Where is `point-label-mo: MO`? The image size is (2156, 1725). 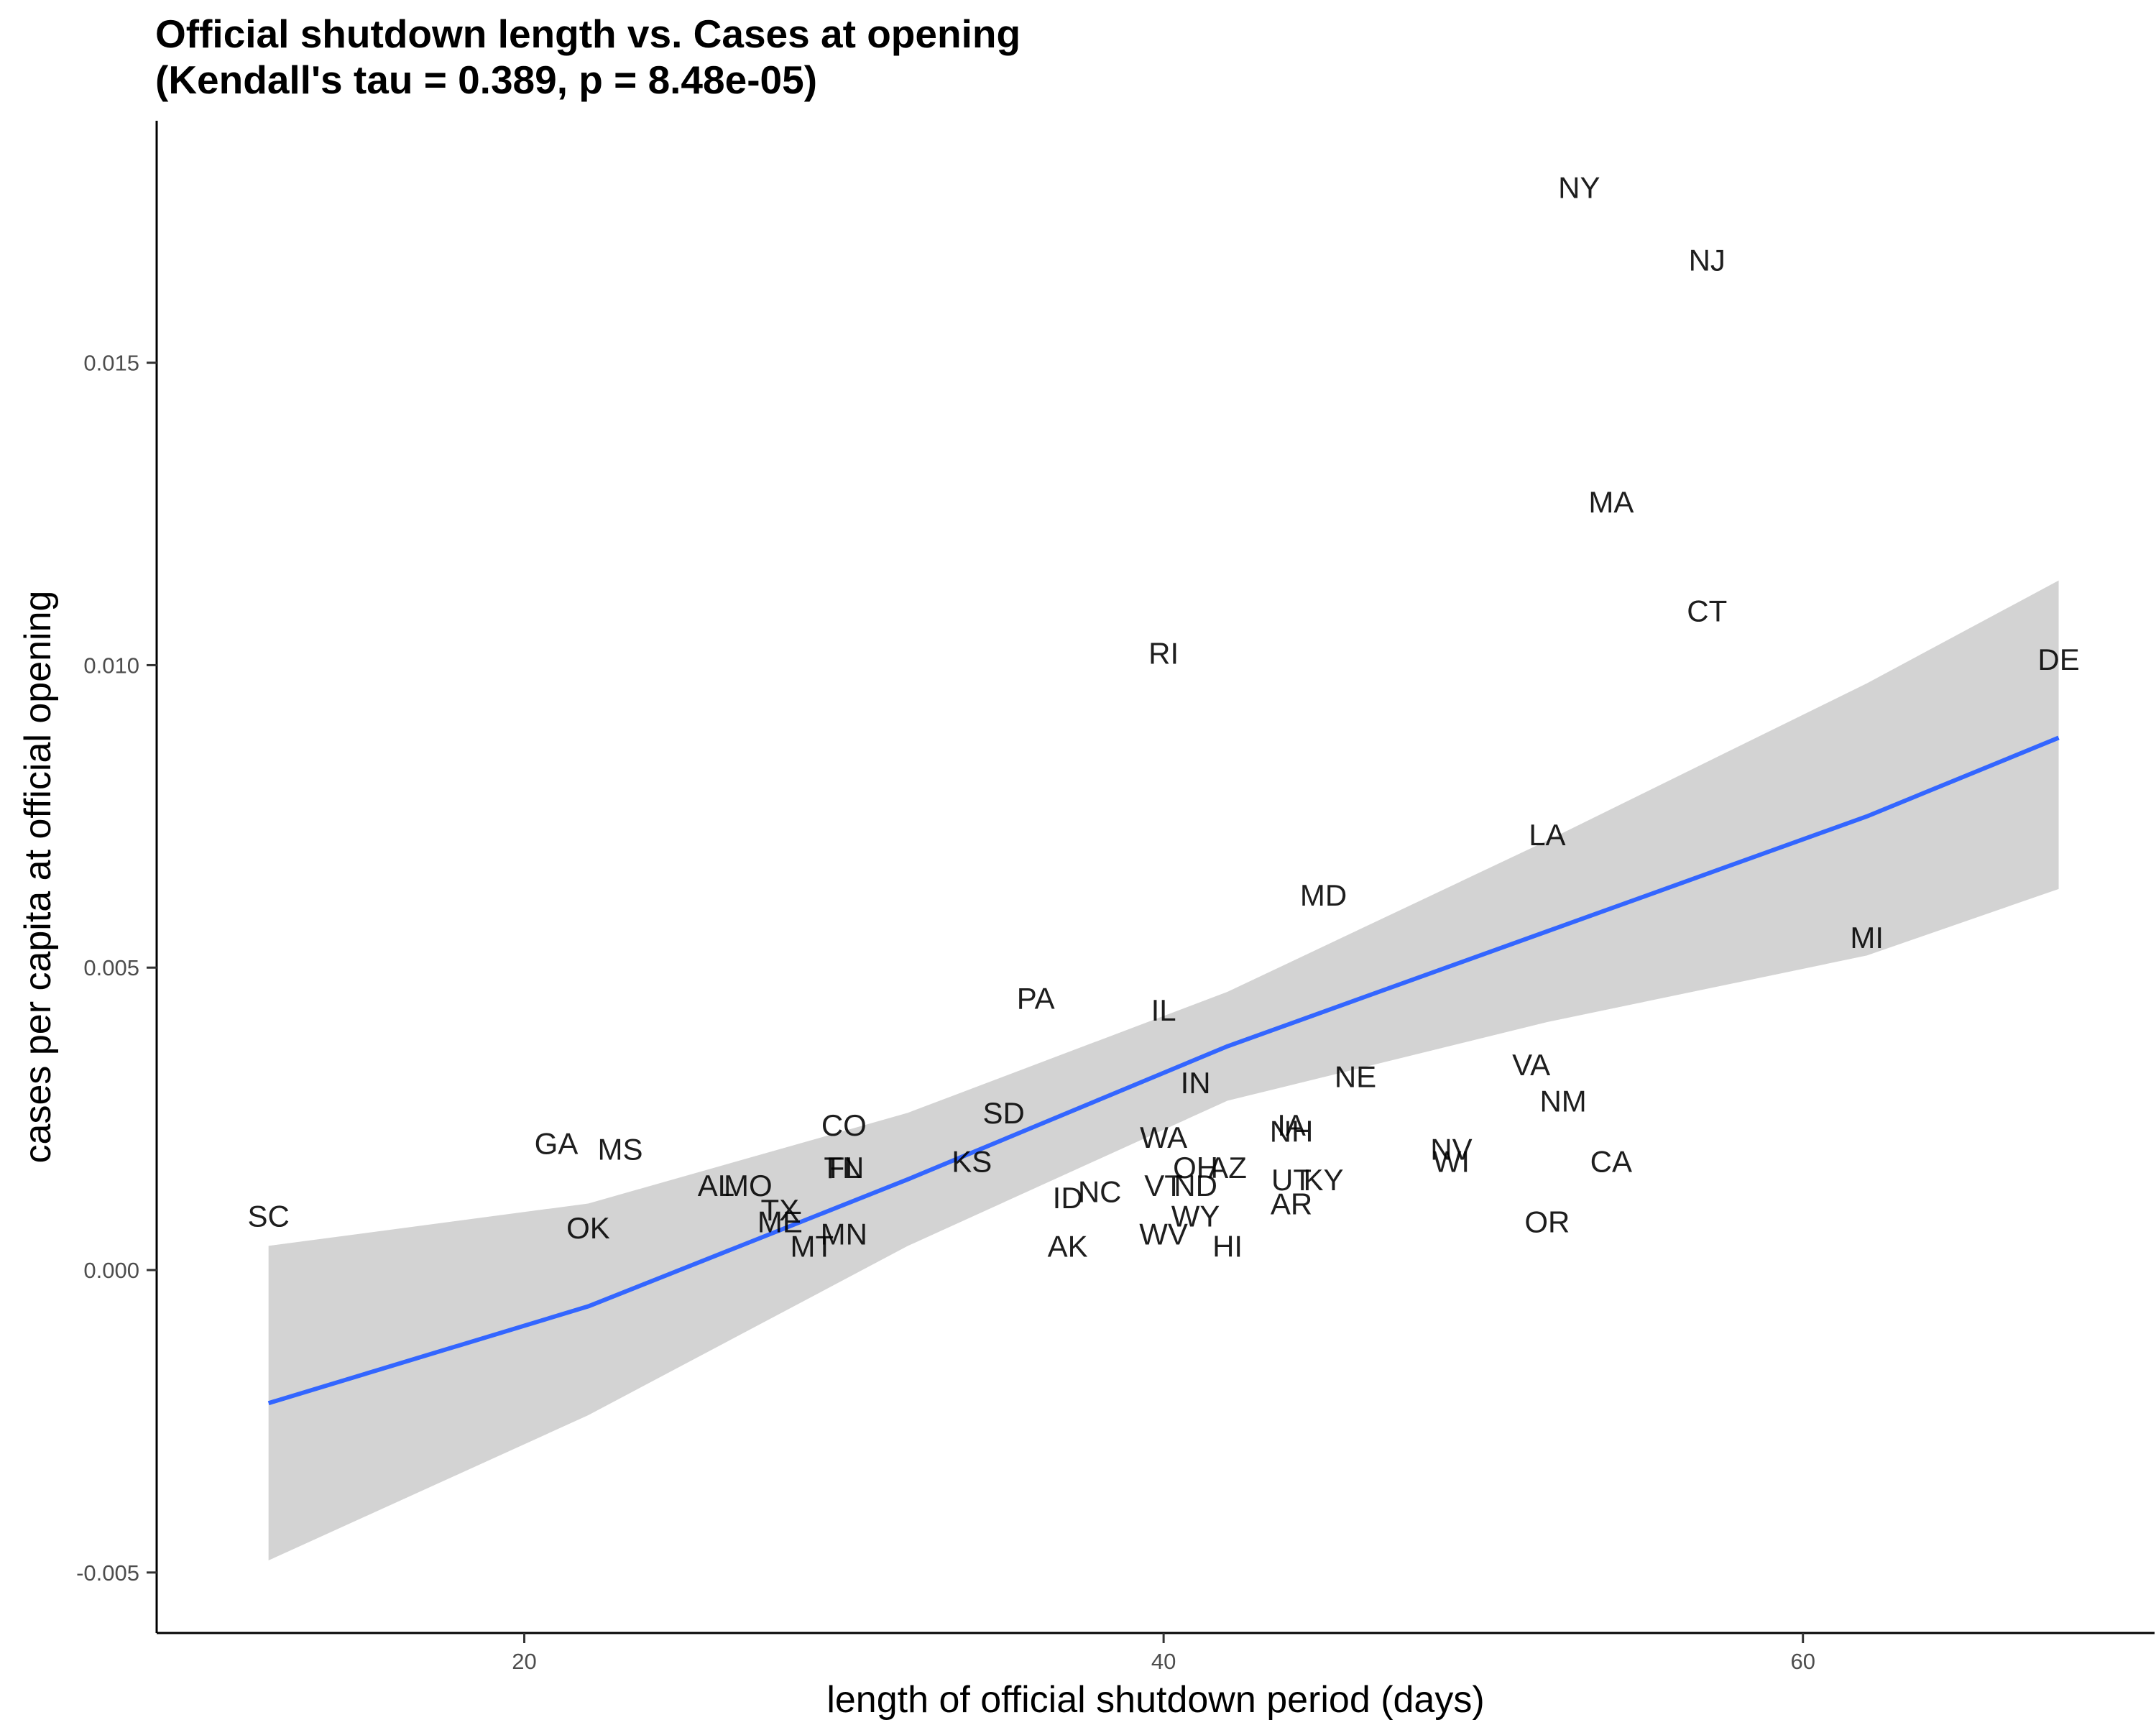 point-label-mo: MO is located at coordinates (748, 1185).